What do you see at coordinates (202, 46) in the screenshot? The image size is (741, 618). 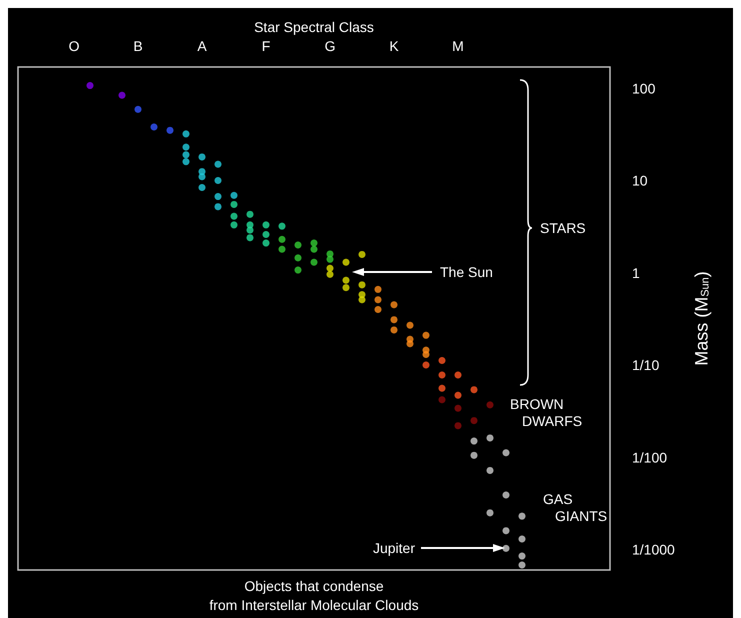 I see `x-tick-label: A` at bounding box center [202, 46].